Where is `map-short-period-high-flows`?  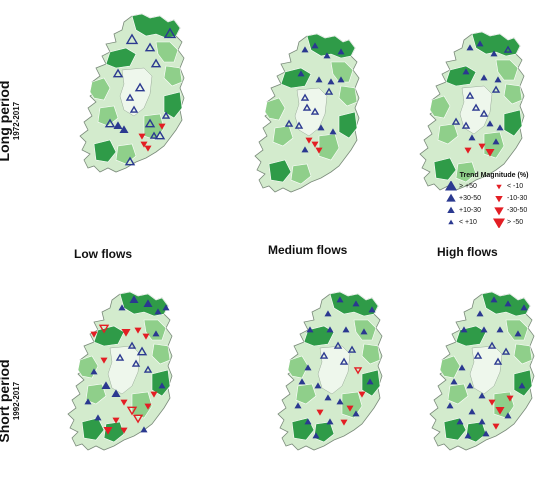
map-short-period-high-flows is located at coordinates (481, 372).